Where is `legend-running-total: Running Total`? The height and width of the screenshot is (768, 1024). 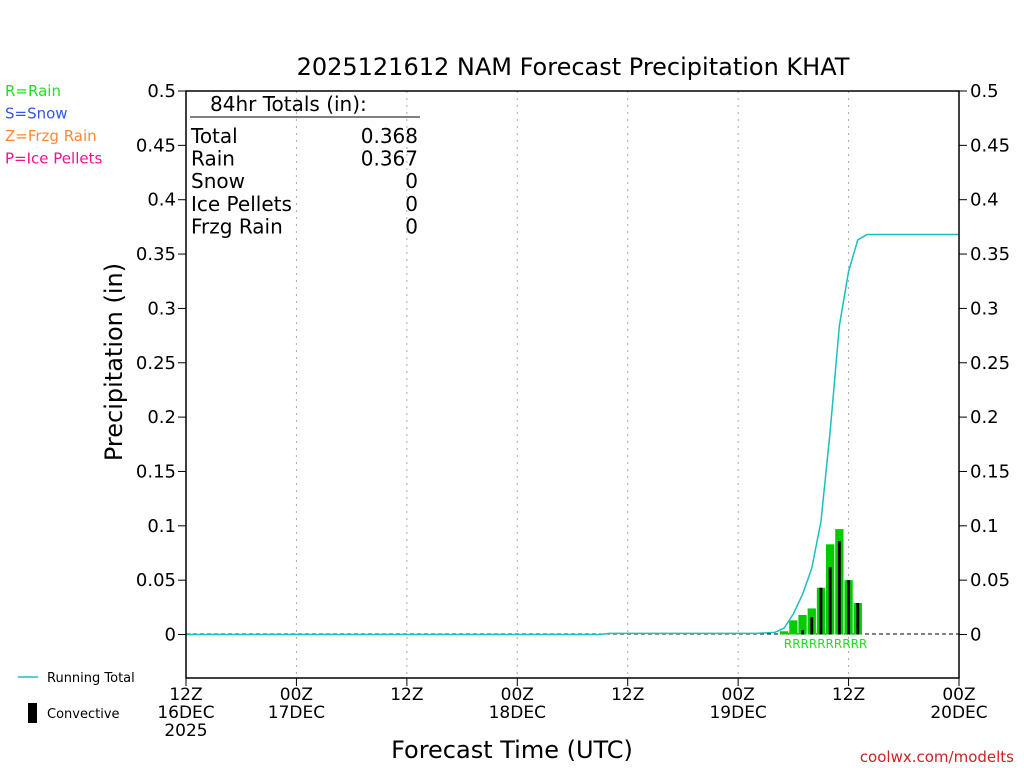
legend-running-total: Running Total is located at coordinates (91, 678).